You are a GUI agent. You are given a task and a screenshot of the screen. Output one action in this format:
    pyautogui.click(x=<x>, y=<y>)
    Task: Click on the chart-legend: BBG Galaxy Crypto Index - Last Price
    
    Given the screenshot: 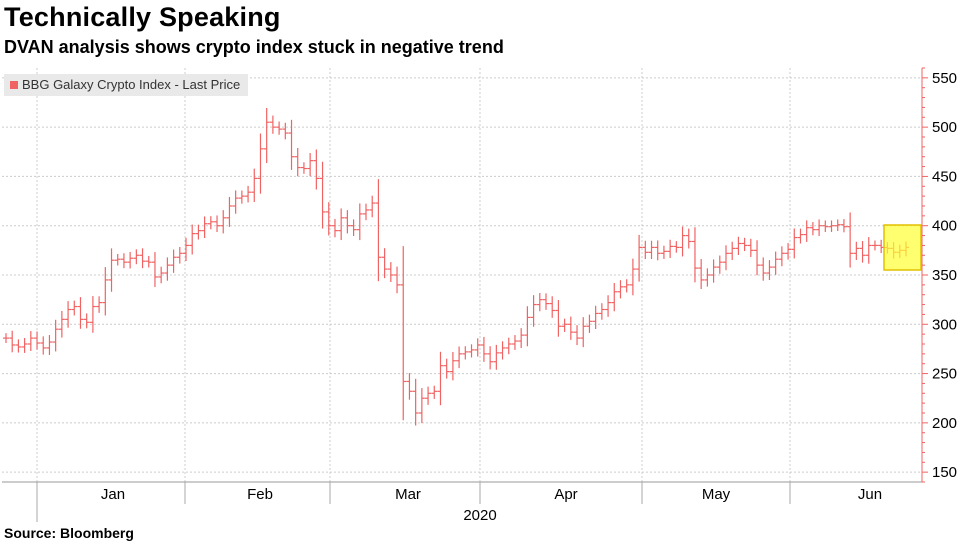 What is the action you would take?
    pyautogui.click(x=126, y=85)
    